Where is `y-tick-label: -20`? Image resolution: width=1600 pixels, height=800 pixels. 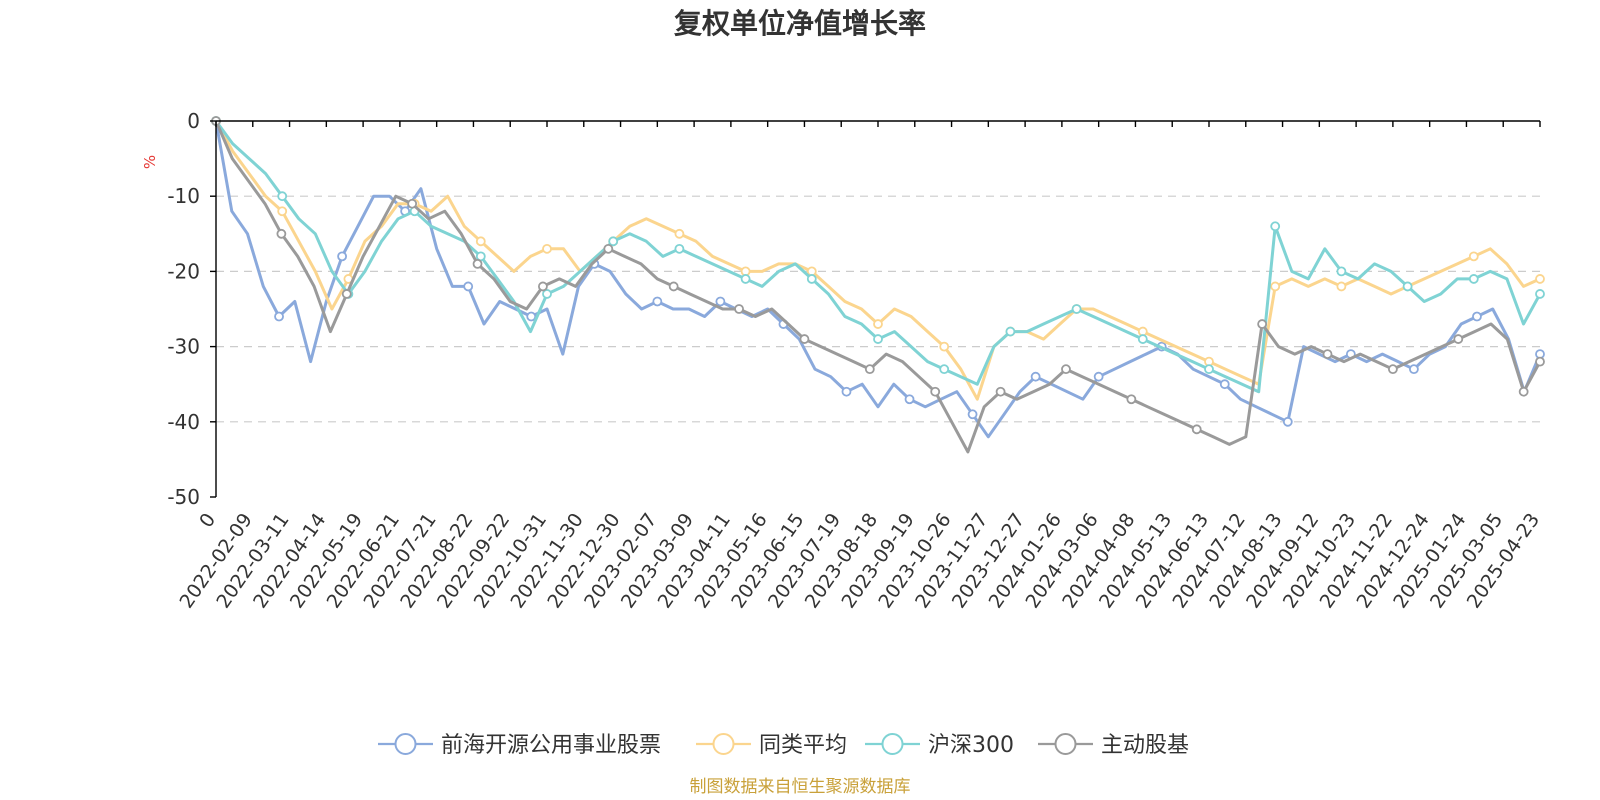 y-tick-label: -20 is located at coordinates (183, 271).